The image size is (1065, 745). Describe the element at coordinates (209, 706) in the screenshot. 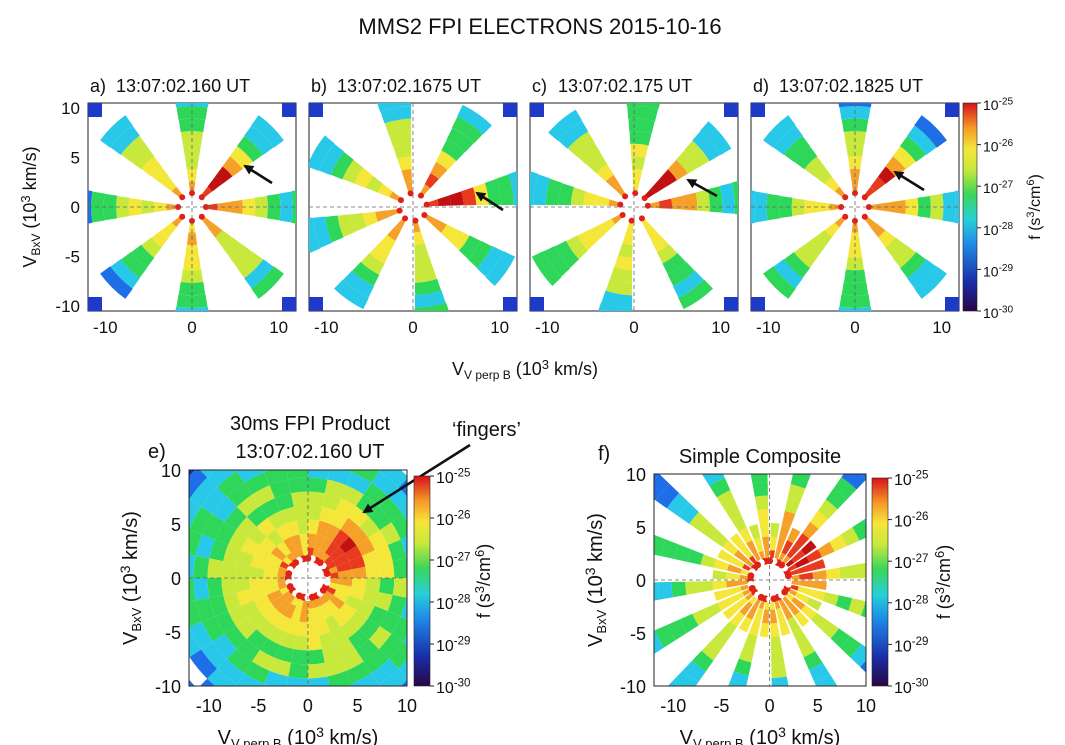

I see `x-tick-label: -10` at that location.